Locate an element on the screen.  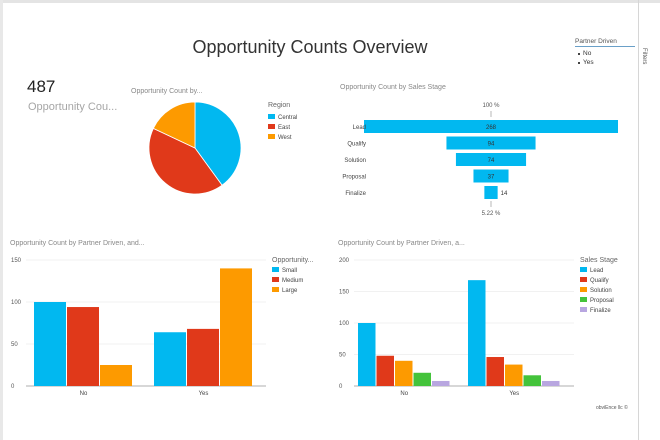
footer-copyright: obviEnce llc © is located at coordinates (612, 408).